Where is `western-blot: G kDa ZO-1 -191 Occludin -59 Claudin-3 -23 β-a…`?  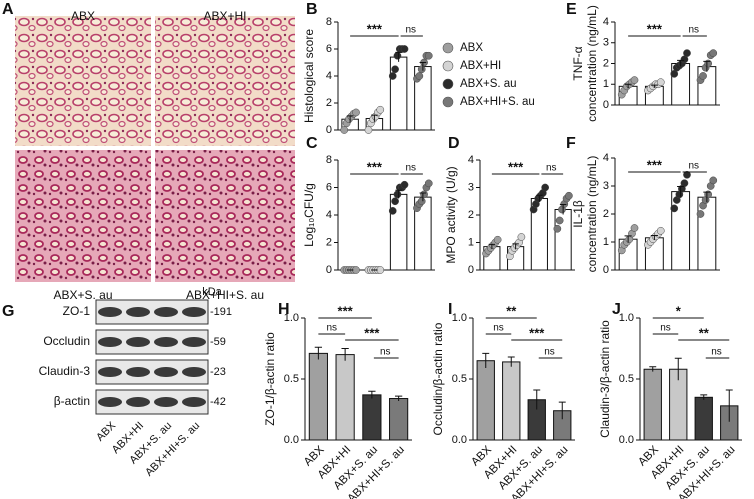 western-blot: G kDa ZO-1 -191 Occludin -59 Claudin-3 -23 β-a… is located at coordinates (117, 382).